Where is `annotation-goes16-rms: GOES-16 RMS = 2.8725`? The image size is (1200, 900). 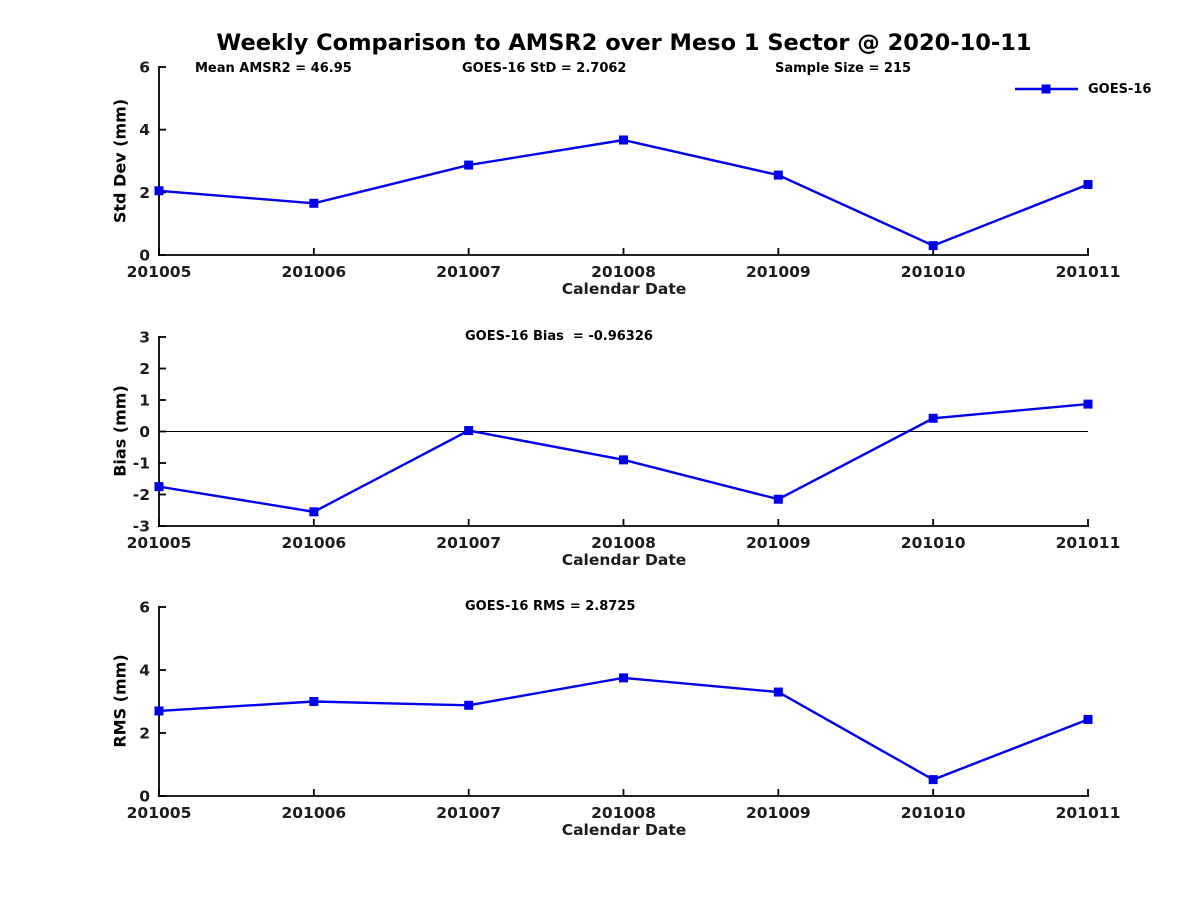 annotation-goes16-rms: GOES-16 RMS = 2.8725 is located at coordinates (550, 606).